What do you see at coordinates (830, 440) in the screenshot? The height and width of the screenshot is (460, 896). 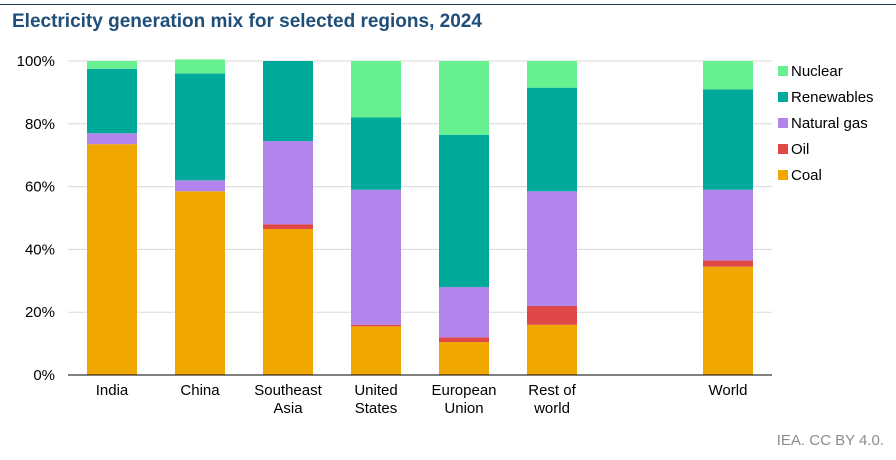 I see `source-credit: IEA. CC BY 4.0.` at bounding box center [830, 440].